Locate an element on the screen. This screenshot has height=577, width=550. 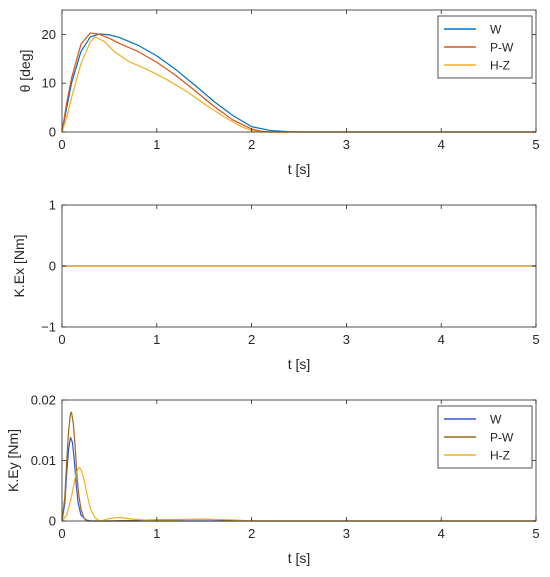
y-axis-label: K.Ey [Nm] is located at coordinates (13, 460).